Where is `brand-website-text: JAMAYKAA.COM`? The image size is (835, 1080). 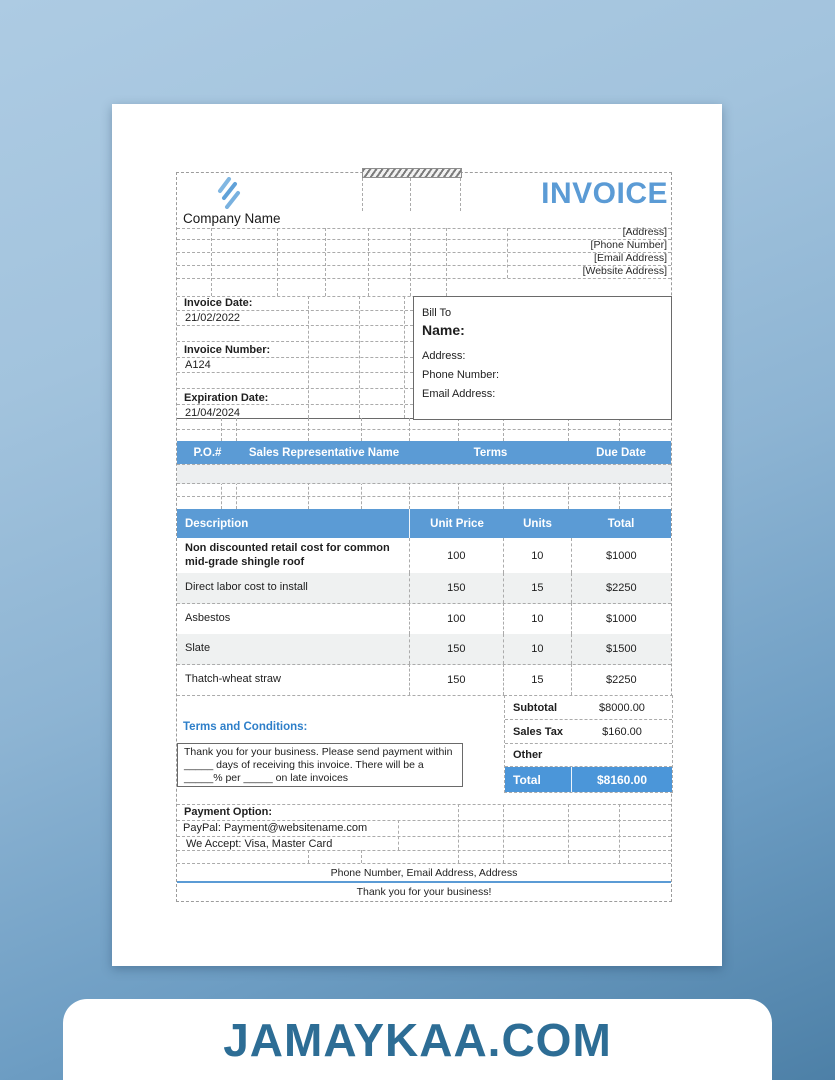 brand-website-text: JAMAYKAA.COM is located at coordinates (417, 1040).